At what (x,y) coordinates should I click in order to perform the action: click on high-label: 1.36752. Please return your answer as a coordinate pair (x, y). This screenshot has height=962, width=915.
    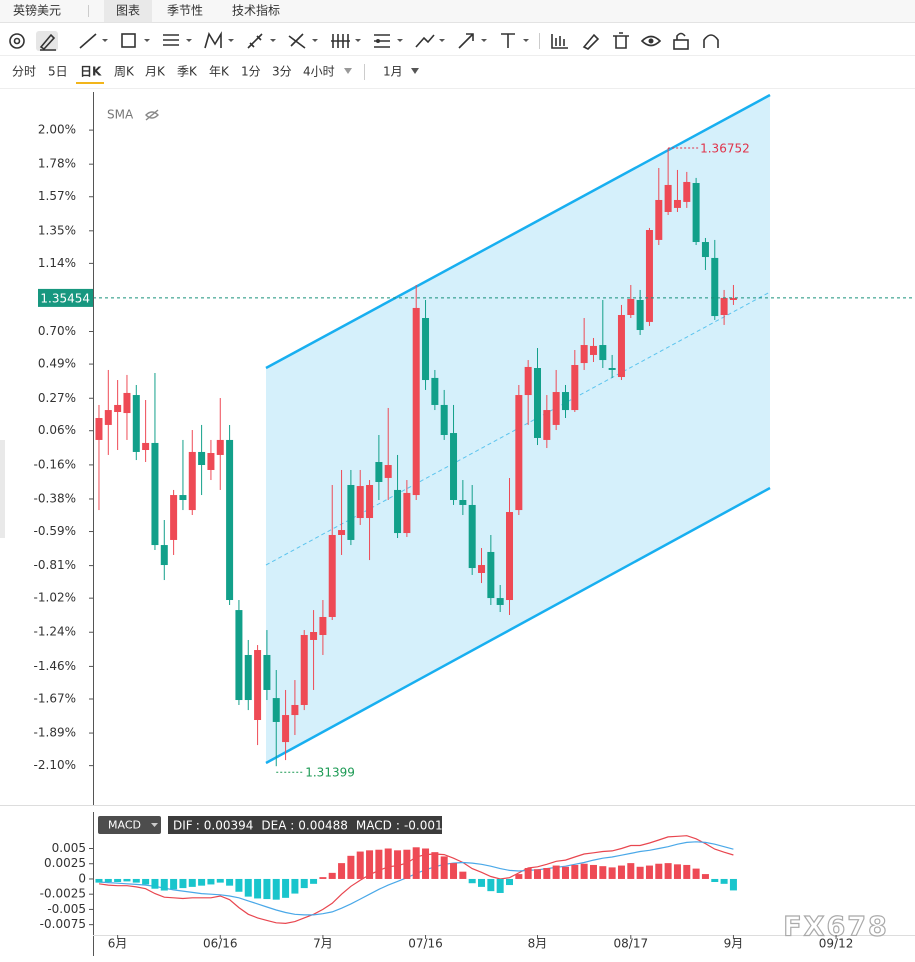
    Looking at the image, I should click on (725, 149).